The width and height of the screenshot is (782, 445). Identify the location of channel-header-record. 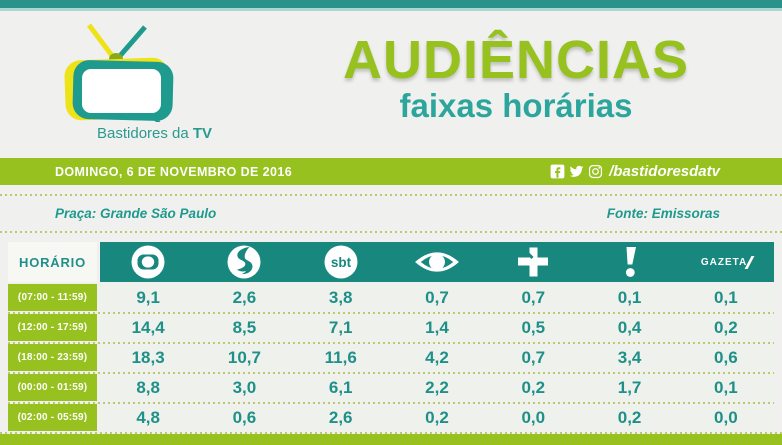
(244, 262).